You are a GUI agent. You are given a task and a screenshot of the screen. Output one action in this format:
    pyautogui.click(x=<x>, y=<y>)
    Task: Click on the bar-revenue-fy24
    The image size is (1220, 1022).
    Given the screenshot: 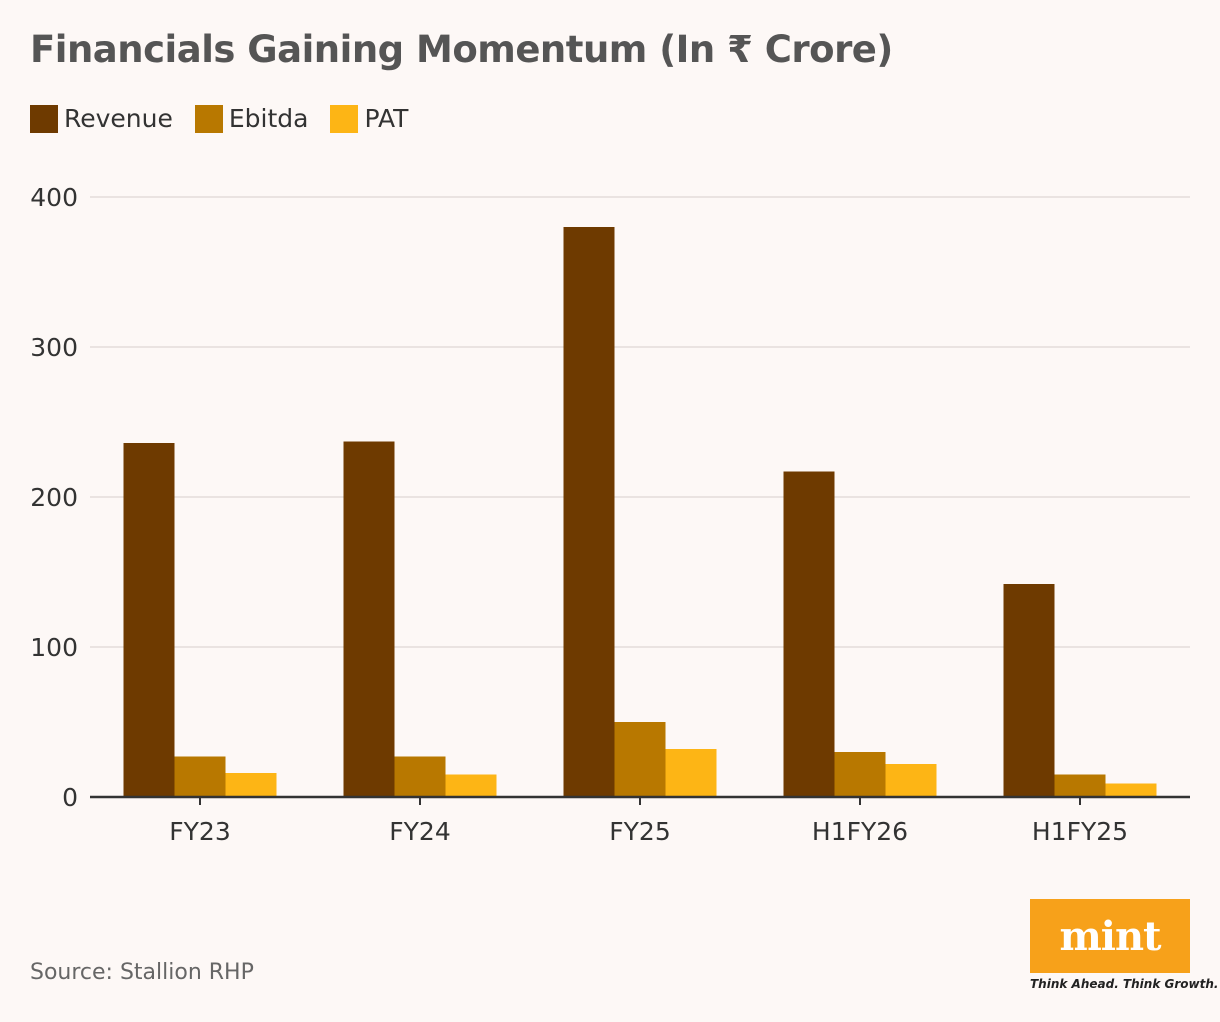 What is the action you would take?
    pyautogui.click(x=369, y=619)
    